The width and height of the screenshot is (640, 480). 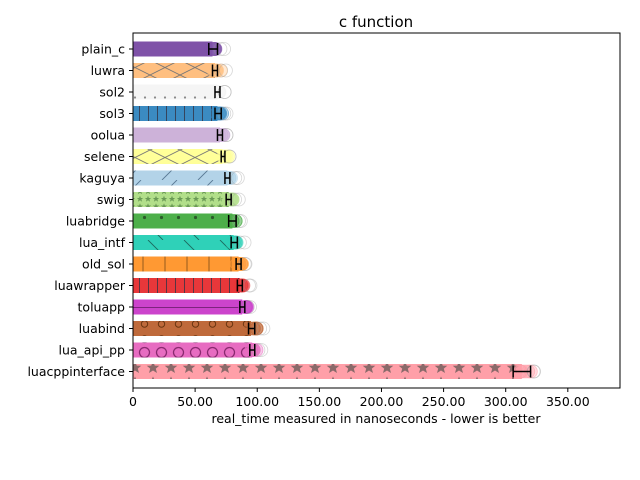 What do you see at coordinates (112, 92) in the screenshot?
I see `y-tick-label: sol2` at bounding box center [112, 92].